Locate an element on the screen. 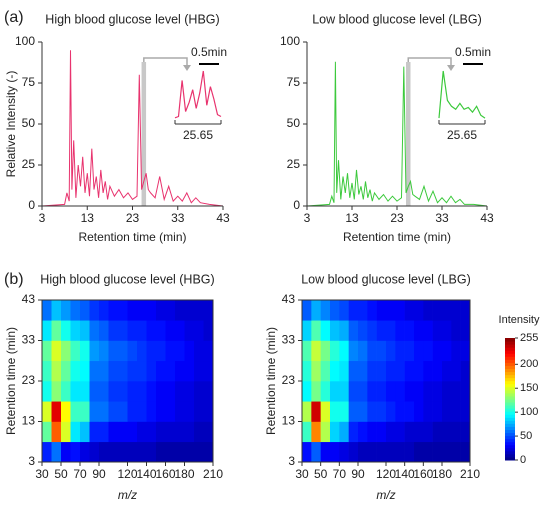 Image resolution: width=553 pixels, height=508 pixels. highlight is located at coordinates (408, 134).